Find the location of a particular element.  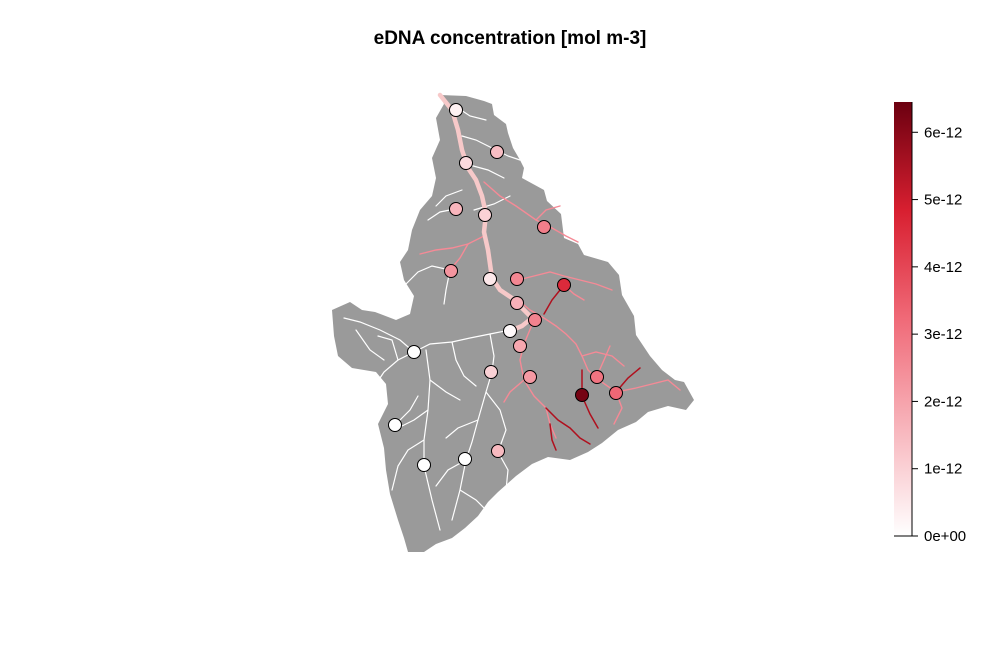

legend-tick-label: 4e-12 is located at coordinates (943, 267).